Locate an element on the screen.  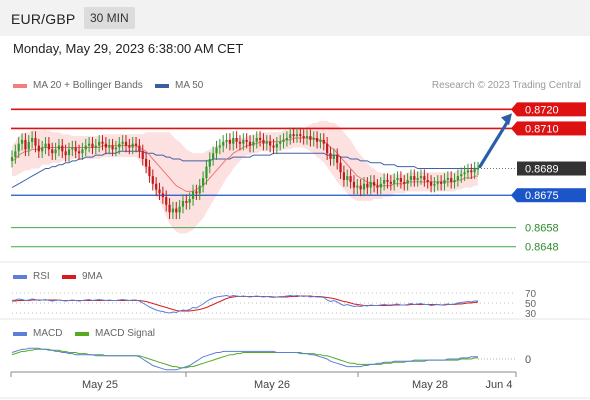
legend-macd-label: MACD is located at coordinates (48, 333).